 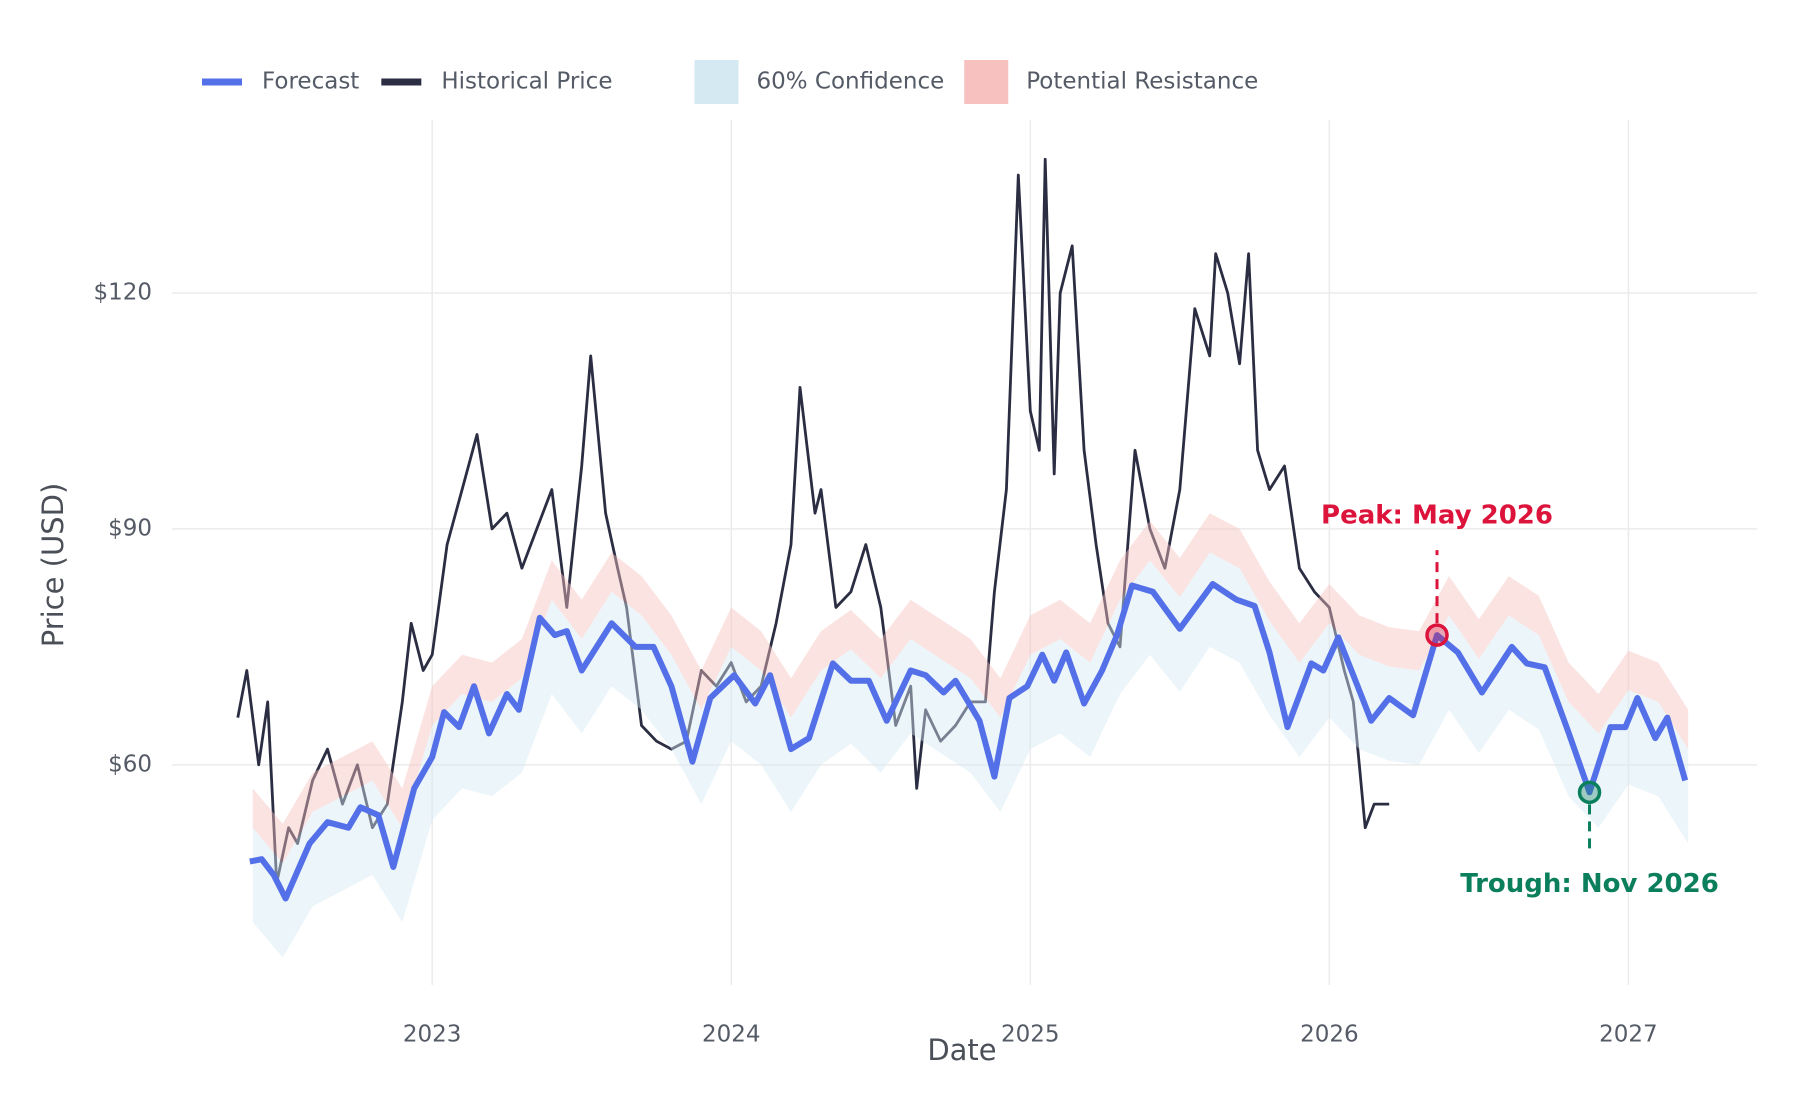 What do you see at coordinates (432, 1035) in the screenshot?
I see `x-tick-label: 2023` at bounding box center [432, 1035].